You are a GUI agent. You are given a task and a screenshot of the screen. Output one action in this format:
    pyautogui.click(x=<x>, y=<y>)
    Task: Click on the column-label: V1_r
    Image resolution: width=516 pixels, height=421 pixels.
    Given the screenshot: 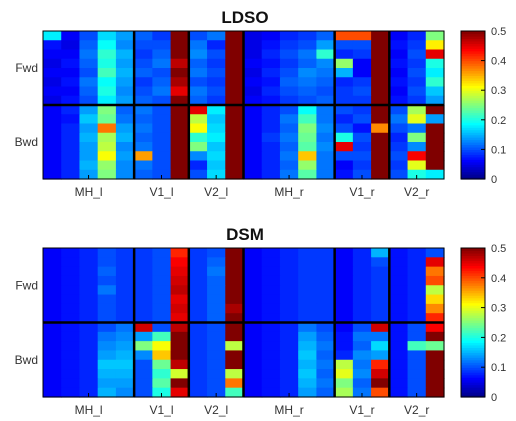 What is the action you would take?
    pyautogui.click(x=361, y=192)
    